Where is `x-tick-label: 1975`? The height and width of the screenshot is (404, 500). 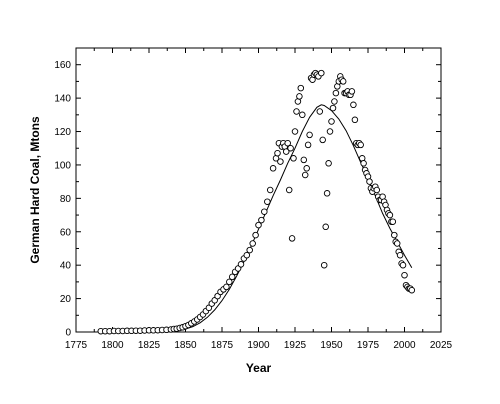 x-tick-label: 1975 is located at coordinates (368, 345).